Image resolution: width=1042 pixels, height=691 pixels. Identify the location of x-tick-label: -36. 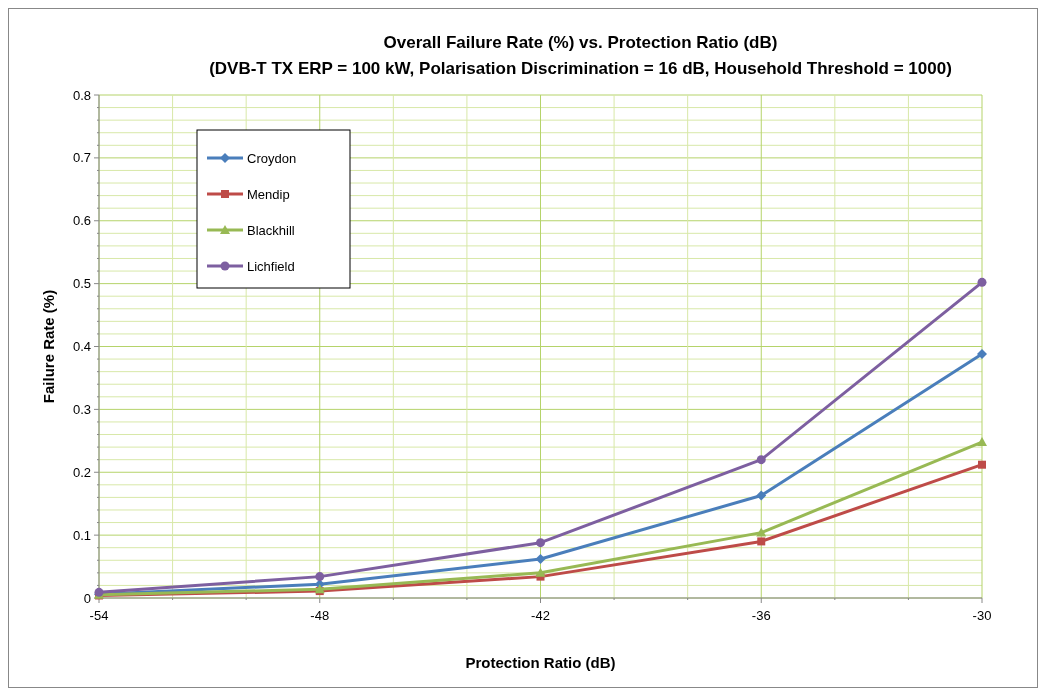
(761, 615).